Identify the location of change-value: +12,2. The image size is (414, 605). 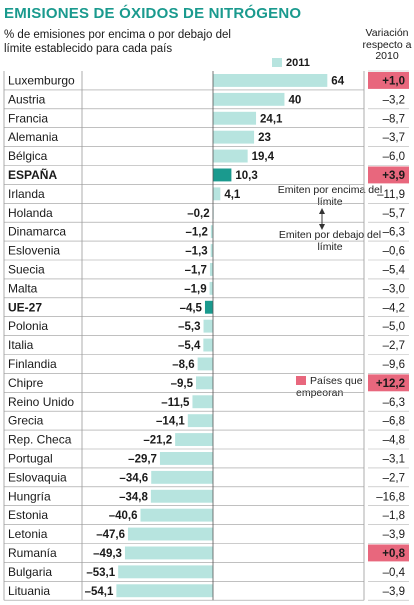
(390, 384).